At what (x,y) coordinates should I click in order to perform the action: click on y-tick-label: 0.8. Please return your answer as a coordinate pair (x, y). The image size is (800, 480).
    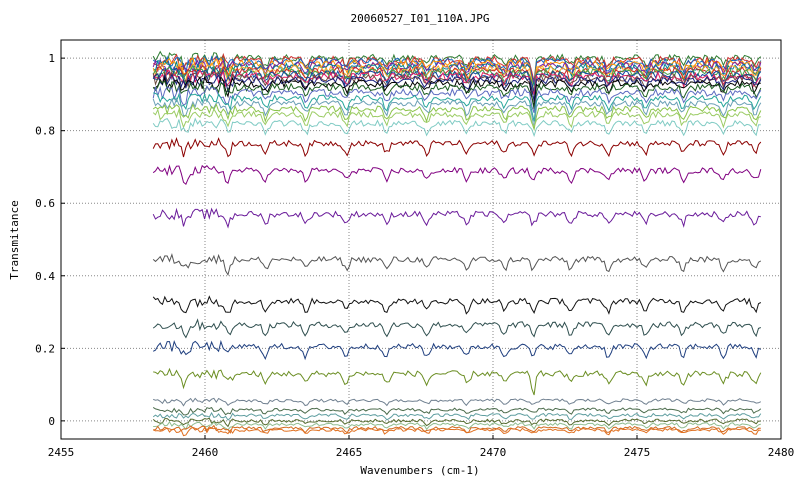
    Looking at the image, I should click on (45, 131).